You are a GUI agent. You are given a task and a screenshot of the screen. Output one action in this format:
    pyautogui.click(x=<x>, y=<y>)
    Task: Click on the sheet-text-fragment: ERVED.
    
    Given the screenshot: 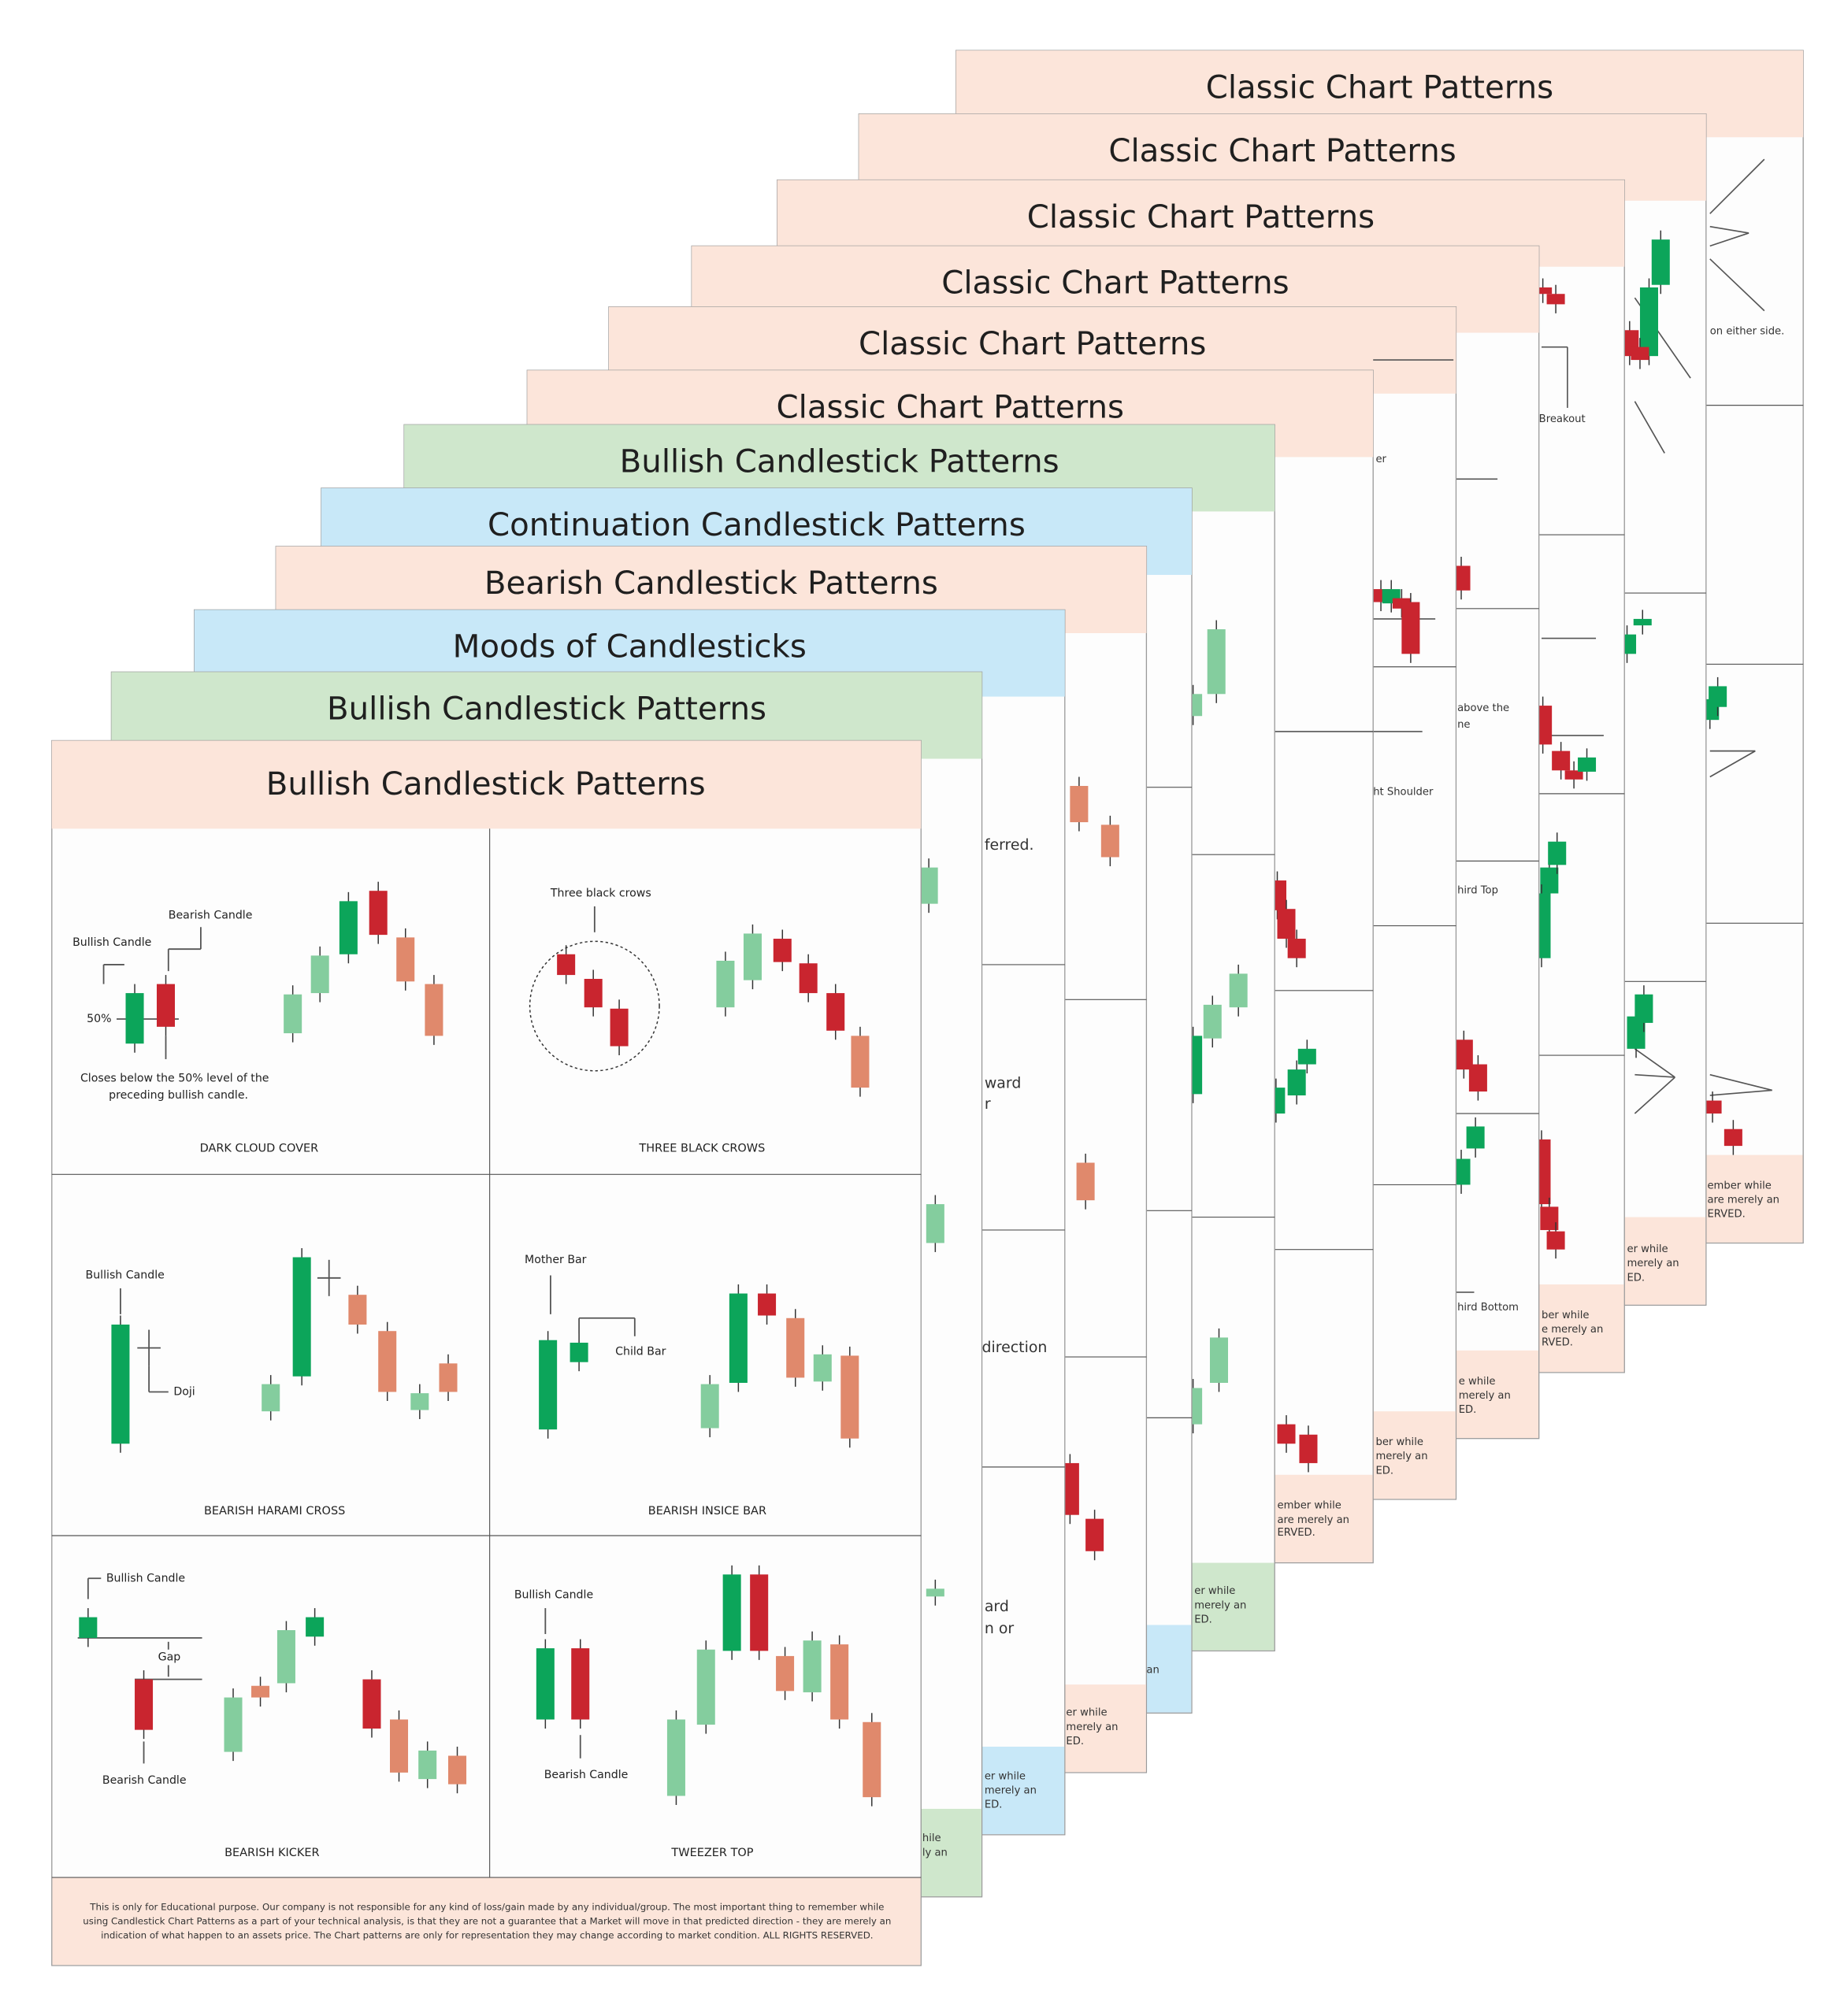 What is the action you would take?
    pyautogui.click(x=1296, y=1533)
    